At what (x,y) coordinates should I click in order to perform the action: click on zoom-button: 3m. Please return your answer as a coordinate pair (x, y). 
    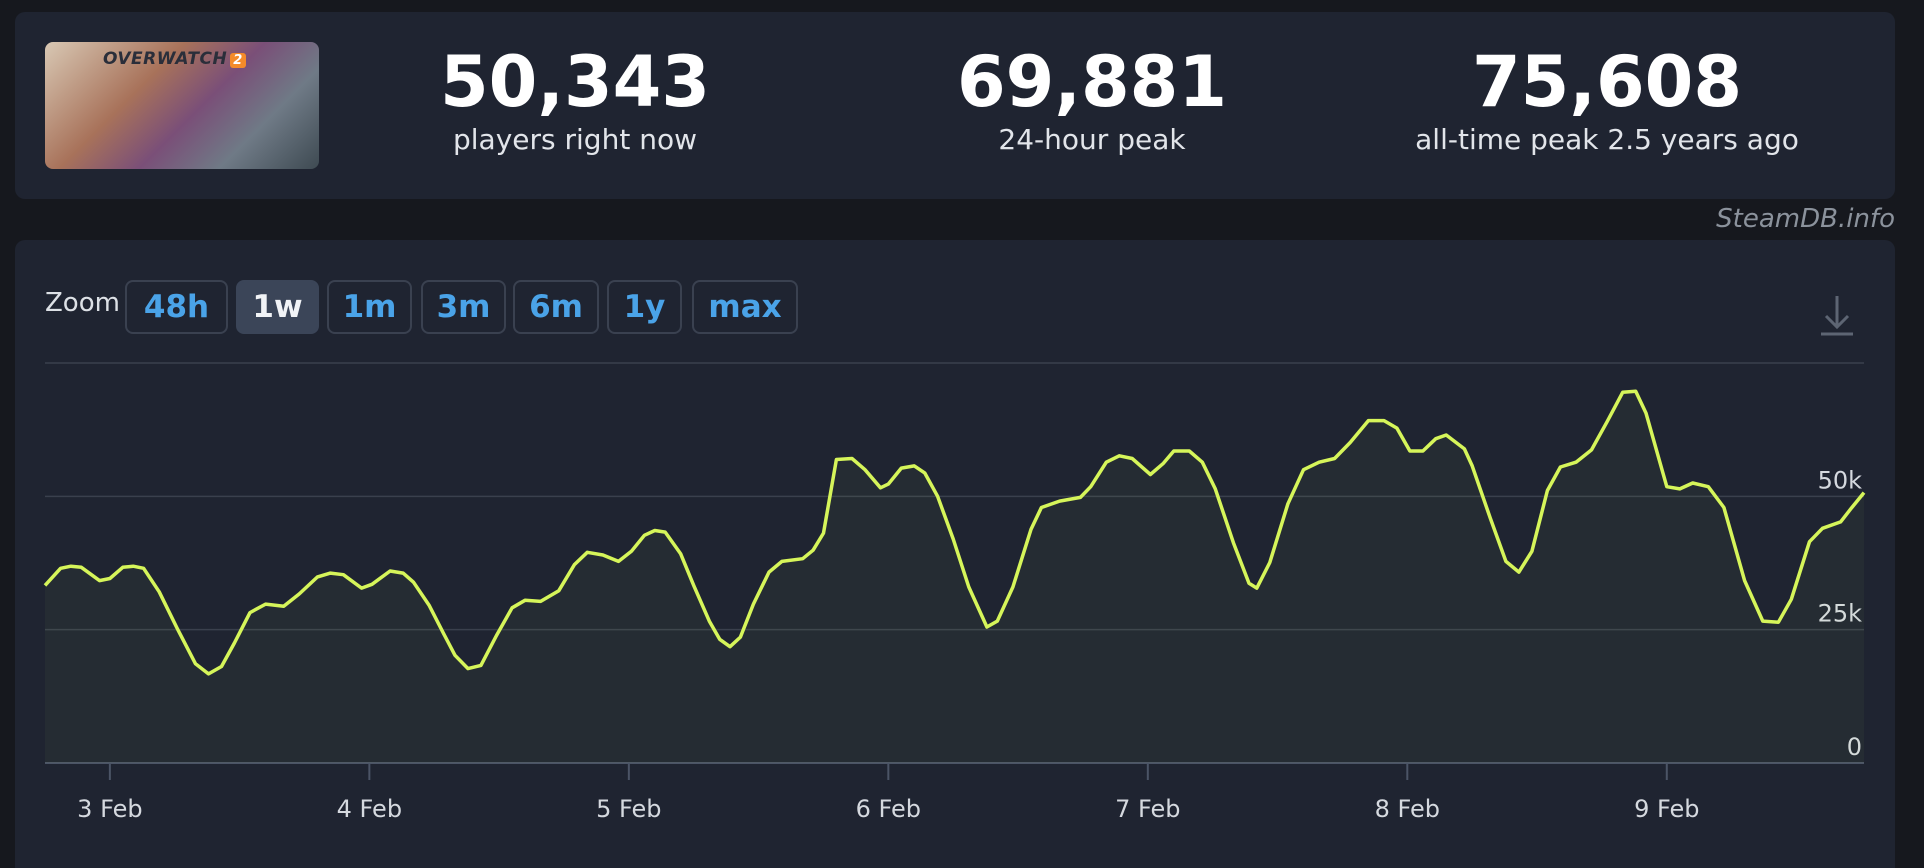
    Looking at the image, I should click on (463, 307).